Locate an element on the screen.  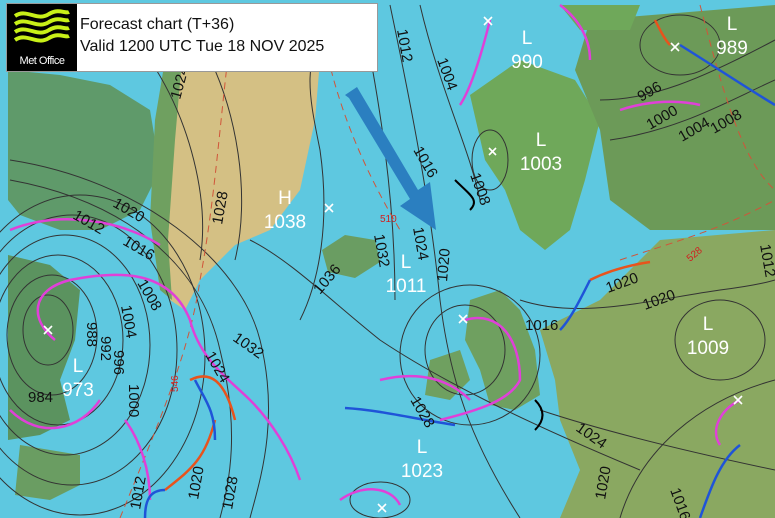
svalbard-land is located at coordinates (600, 17).